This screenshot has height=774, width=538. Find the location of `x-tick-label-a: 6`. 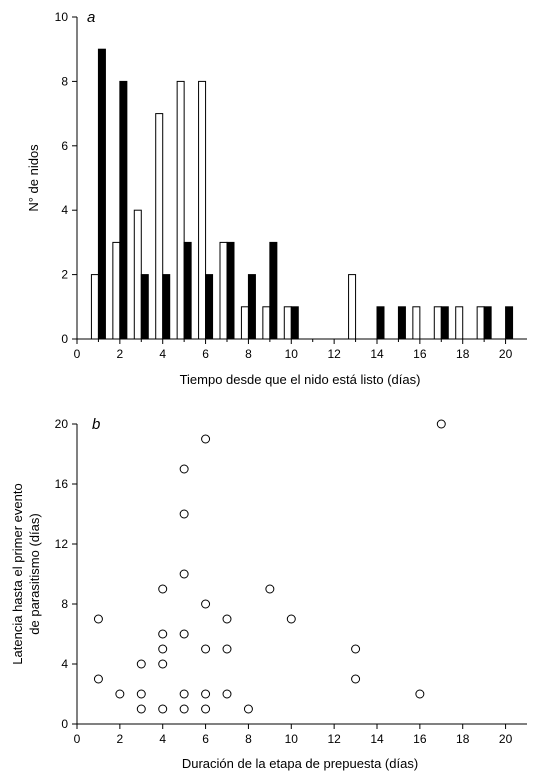

x-tick-label-a: 6 is located at coordinates (205, 354).